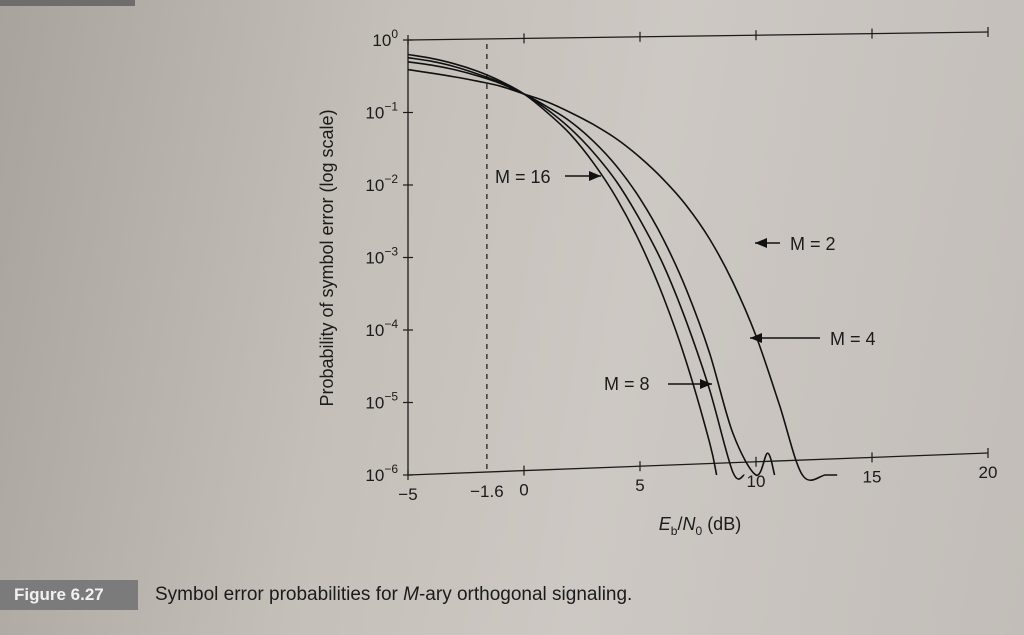 This screenshot has width=1024, height=635. I want to click on x-tick-label: −1.6, so click(487, 491).